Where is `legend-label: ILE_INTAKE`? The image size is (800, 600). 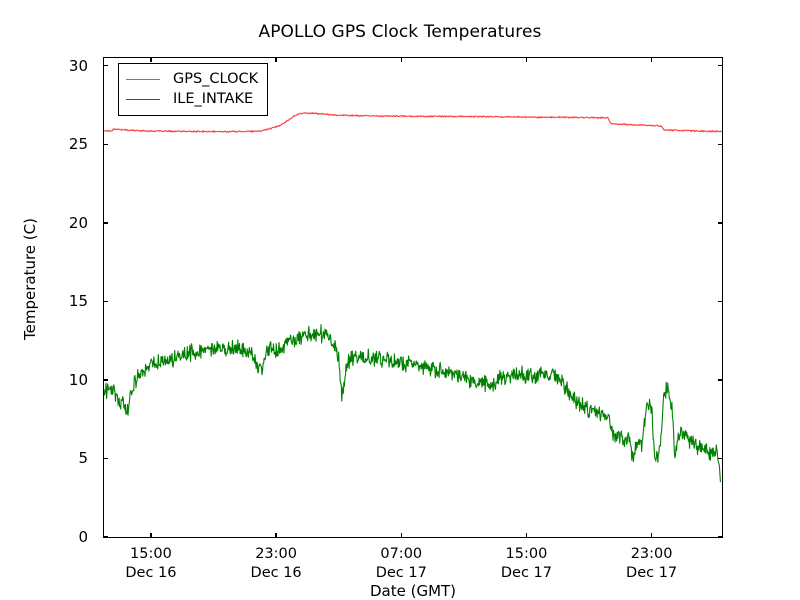
legend-label: ILE_INTAKE is located at coordinates (213, 99).